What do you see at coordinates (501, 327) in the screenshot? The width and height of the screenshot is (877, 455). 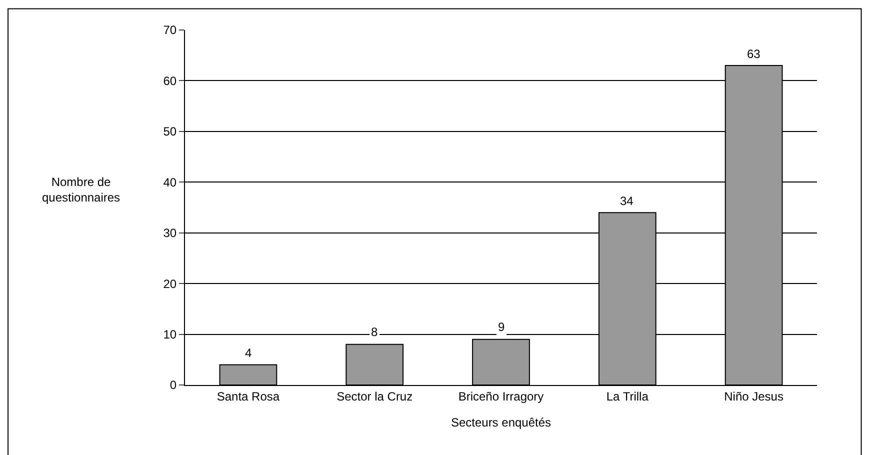 I see `data-label: 9` at bounding box center [501, 327].